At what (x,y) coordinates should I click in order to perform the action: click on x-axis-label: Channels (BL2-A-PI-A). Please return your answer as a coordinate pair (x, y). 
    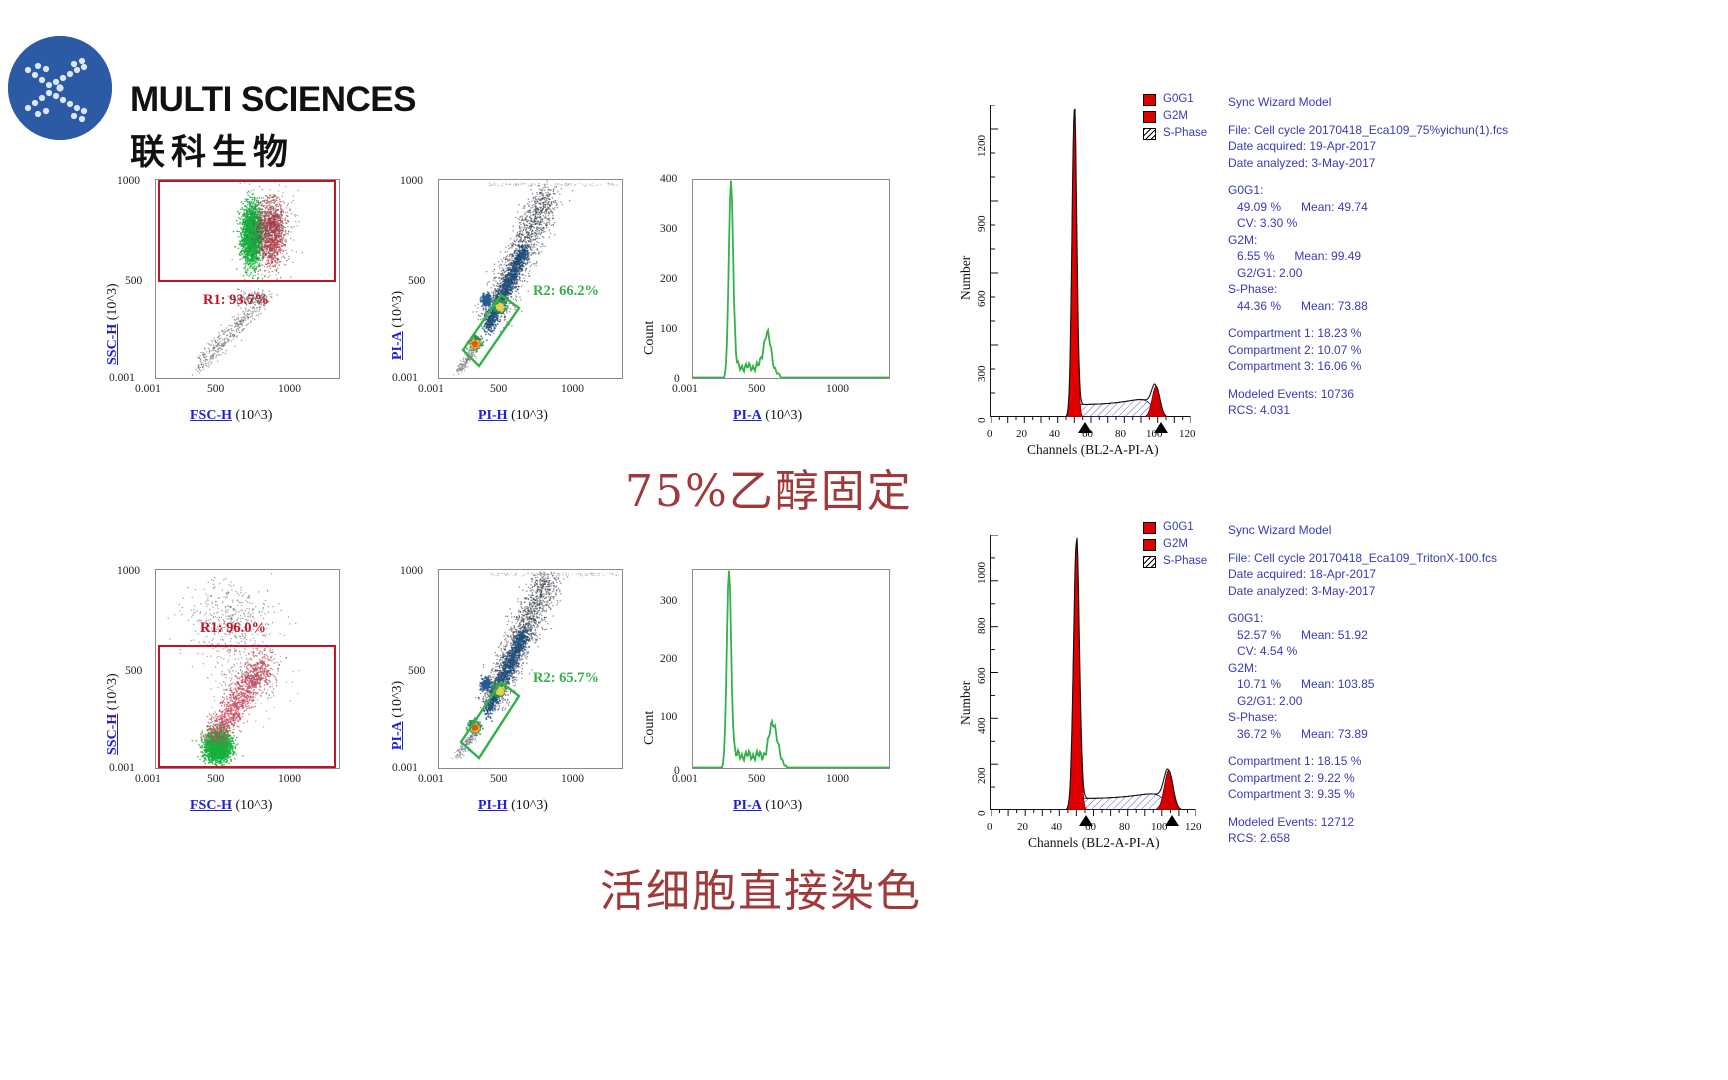
    Looking at the image, I should click on (1093, 449).